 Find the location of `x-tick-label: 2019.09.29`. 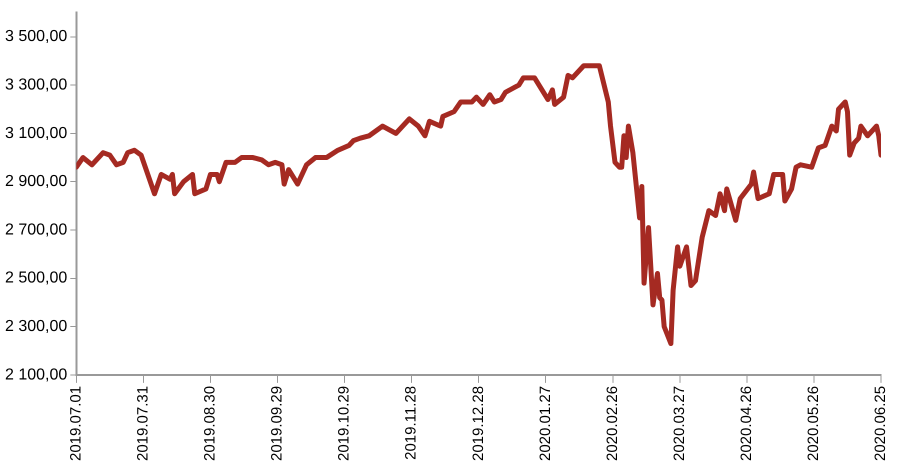

x-tick-label: 2019.09.29 is located at coordinates (277, 424).